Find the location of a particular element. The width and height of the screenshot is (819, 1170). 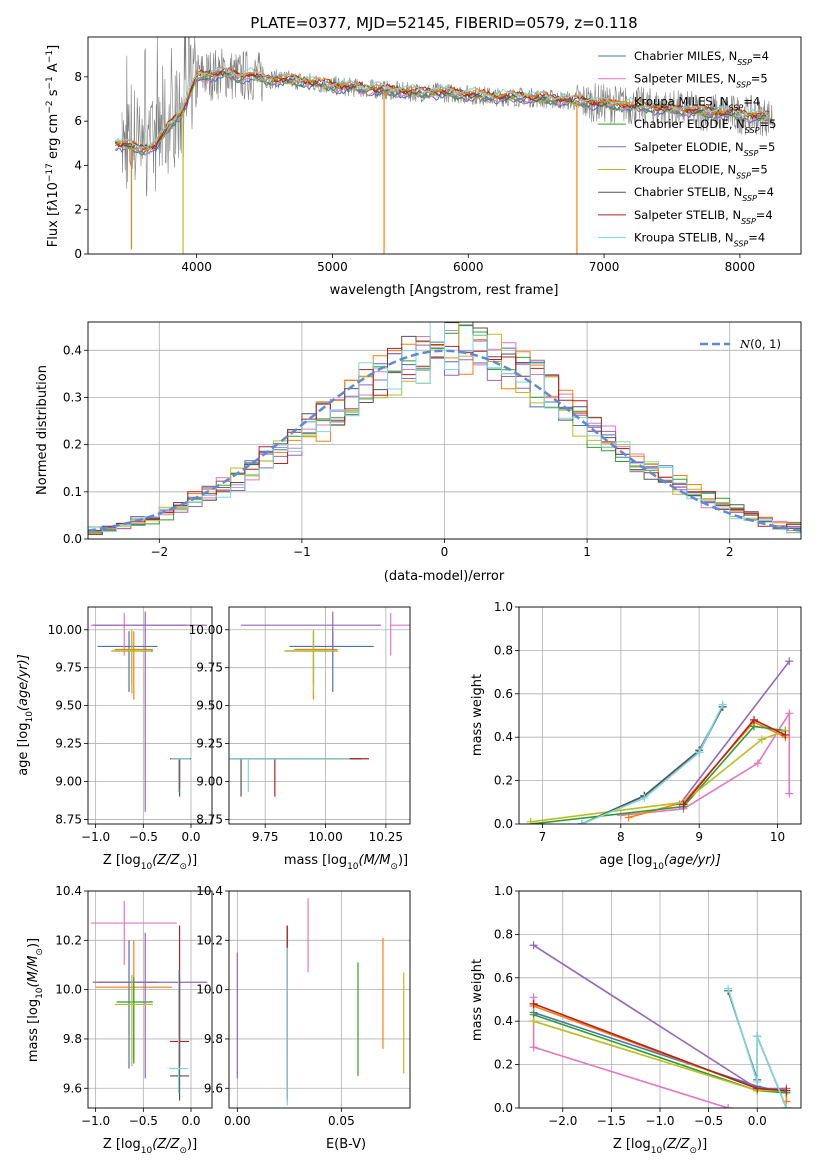

x-tick-label: −2 is located at coordinates (159, 552).